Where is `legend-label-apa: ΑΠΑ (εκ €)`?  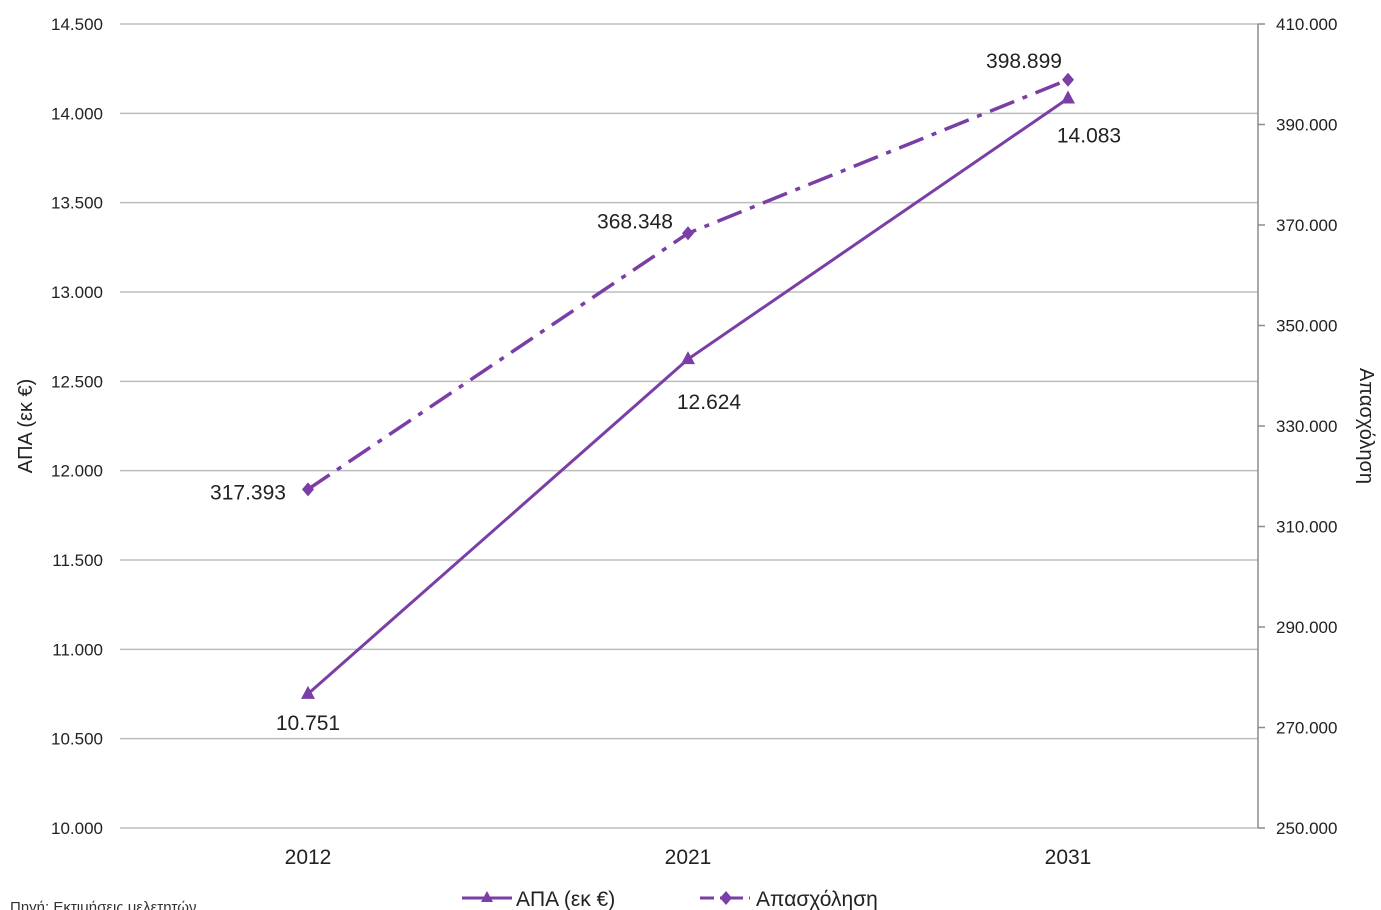
legend-label-apa: ΑΠΑ (εκ €) is located at coordinates (565, 899).